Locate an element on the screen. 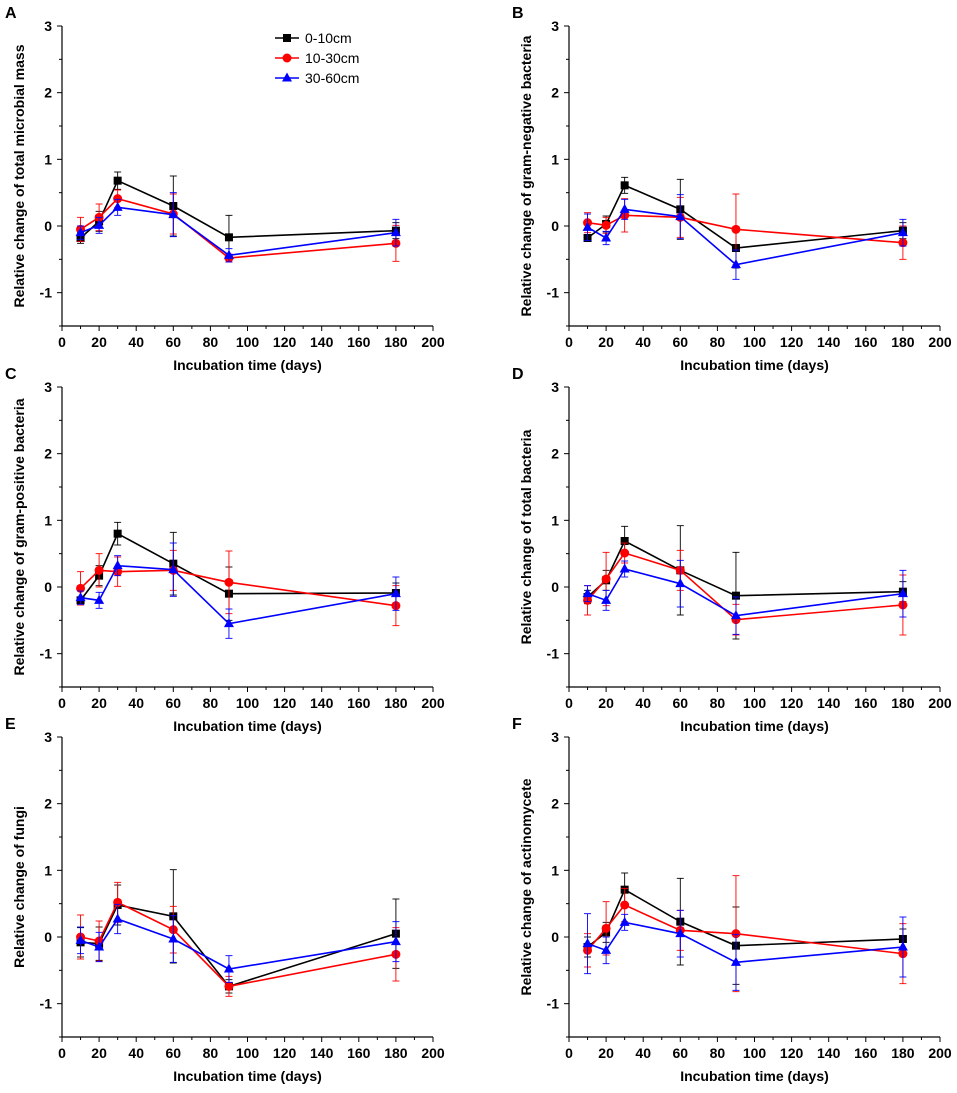 The height and width of the screenshot is (1093, 957). panel-label: C is located at coordinates (11, 374).